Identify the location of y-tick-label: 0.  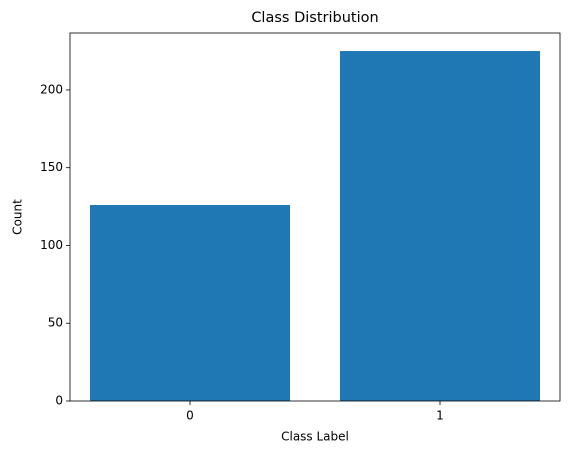
(59, 401).